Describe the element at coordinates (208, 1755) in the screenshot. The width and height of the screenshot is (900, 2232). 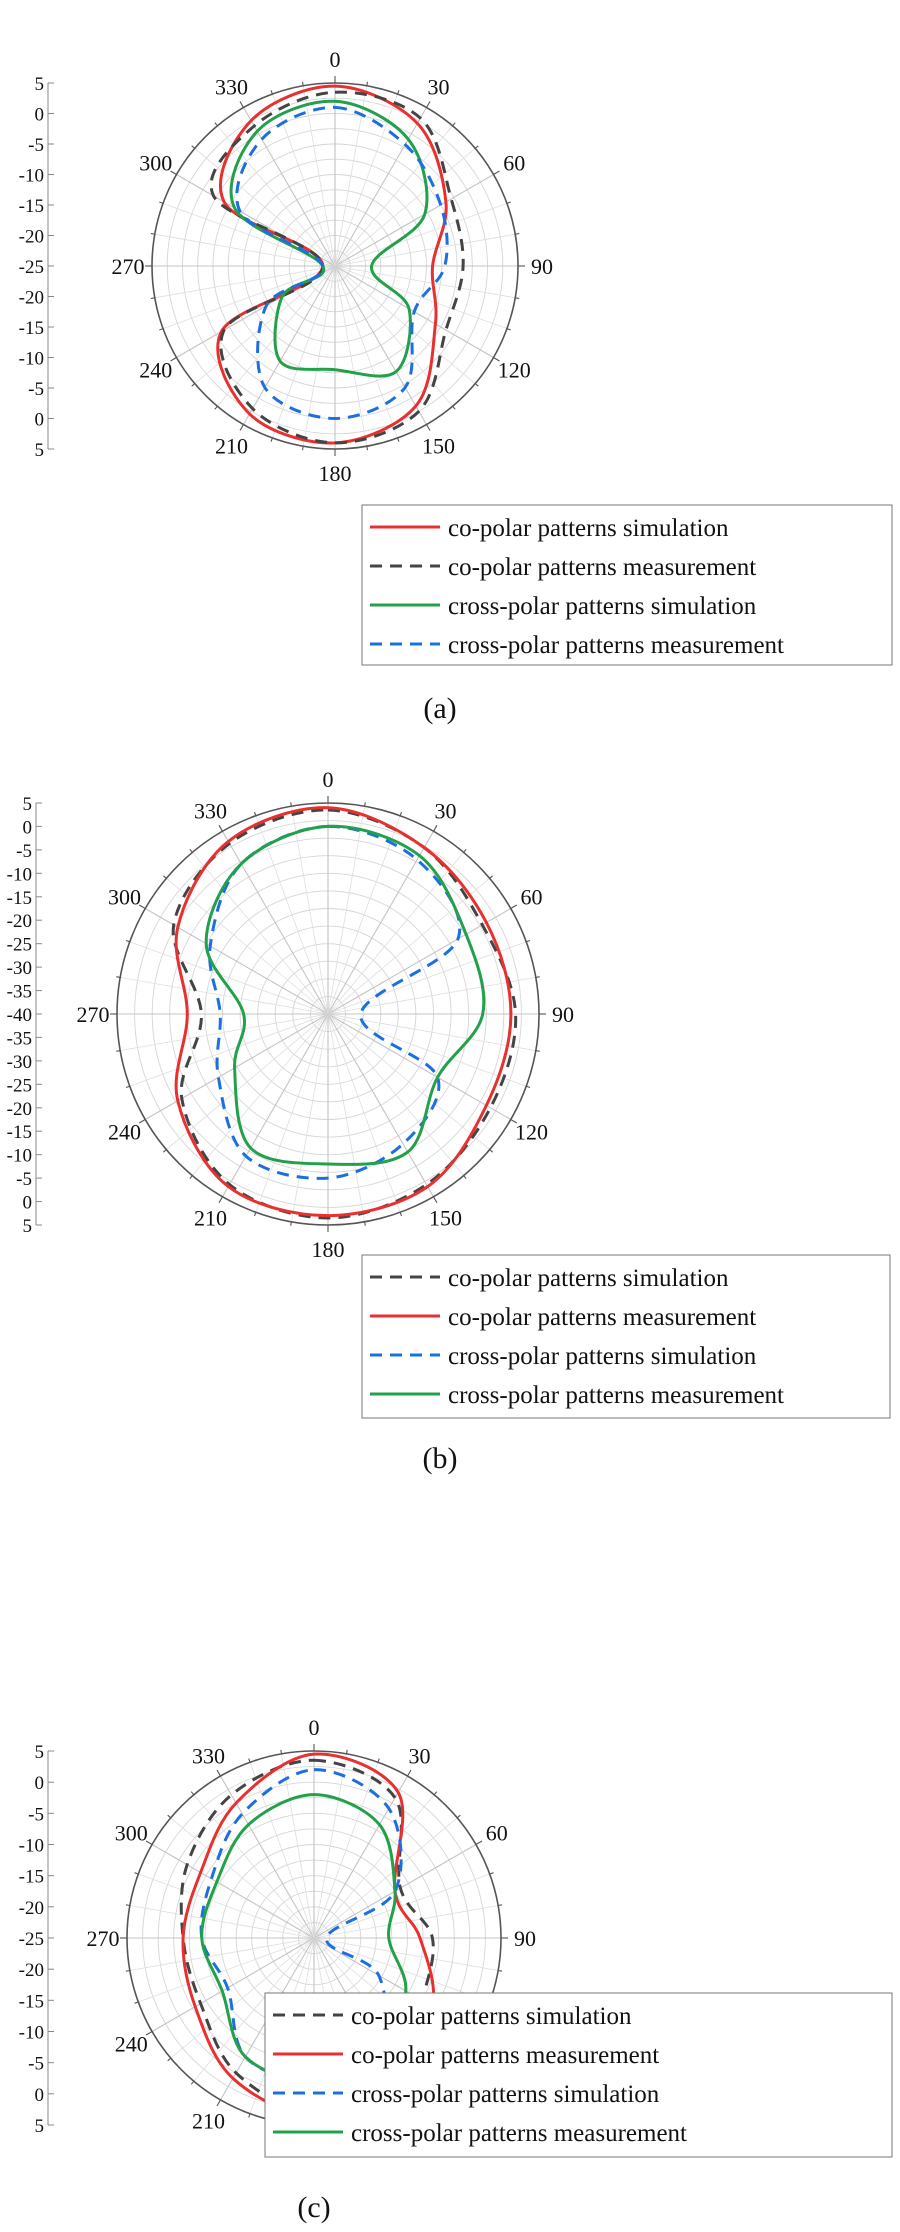
I see `angle-label: 330` at that location.